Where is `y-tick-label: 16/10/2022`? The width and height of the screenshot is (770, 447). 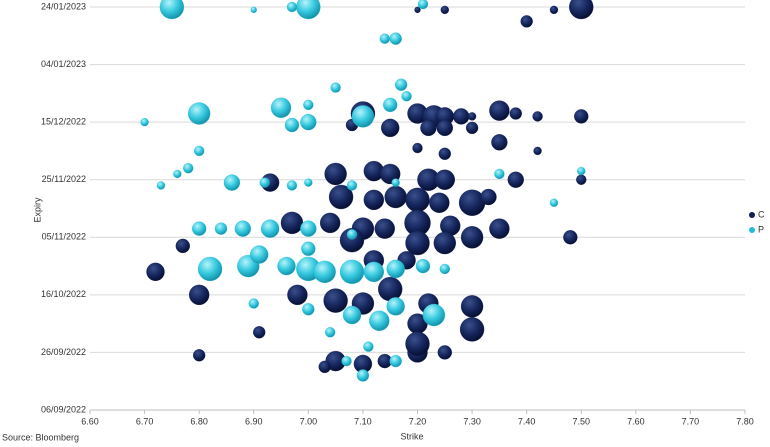 y-tick-label: 16/10/2022 is located at coordinates (63, 294).